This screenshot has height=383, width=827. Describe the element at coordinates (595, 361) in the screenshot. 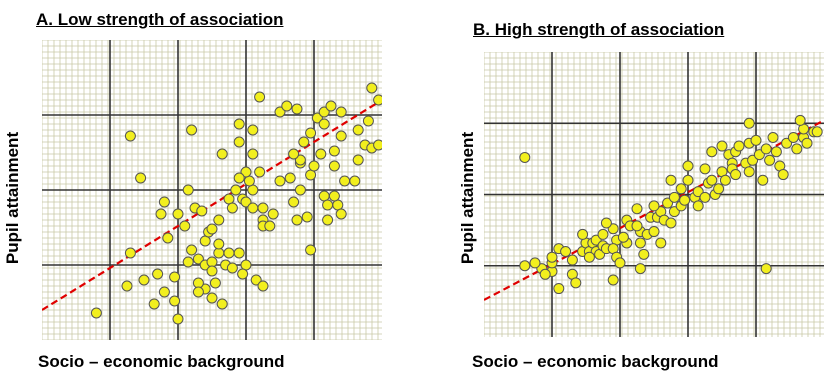

I see `x-axis-label-b: Socio – economic background` at that location.